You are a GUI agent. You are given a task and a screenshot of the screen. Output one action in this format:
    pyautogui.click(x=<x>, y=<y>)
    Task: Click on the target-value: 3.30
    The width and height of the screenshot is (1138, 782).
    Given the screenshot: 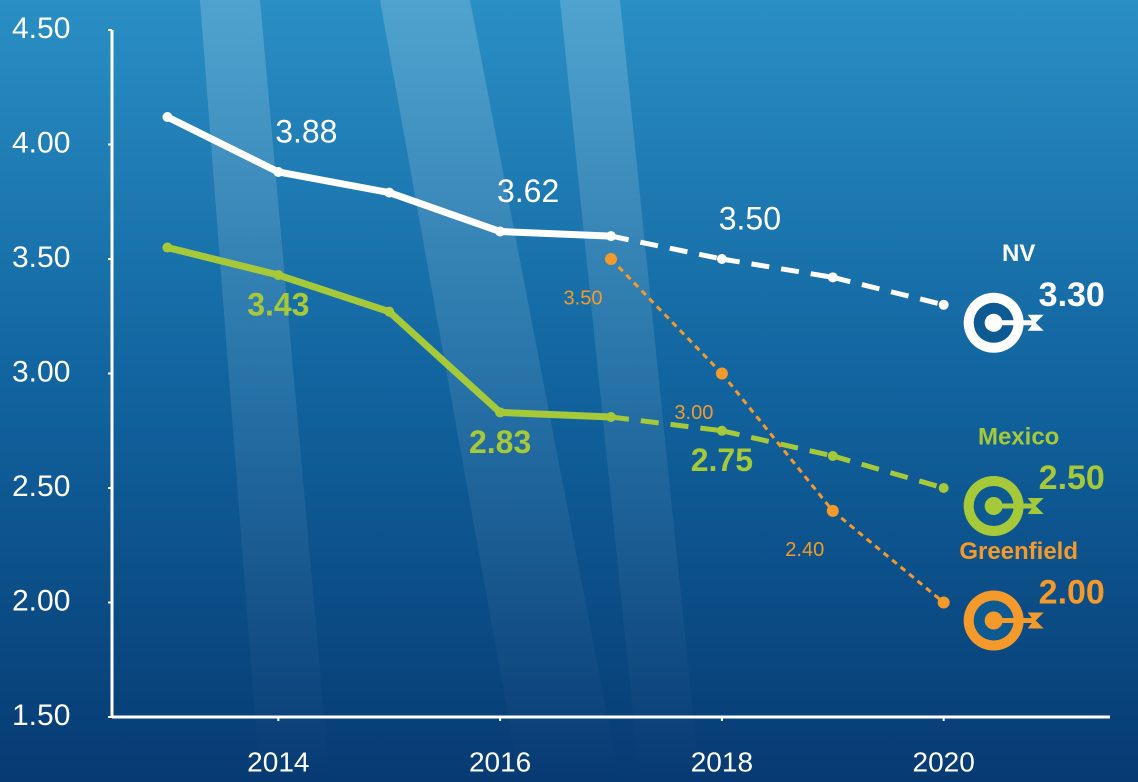 What is the action you would take?
    pyautogui.click(x=1072, y=295)
    